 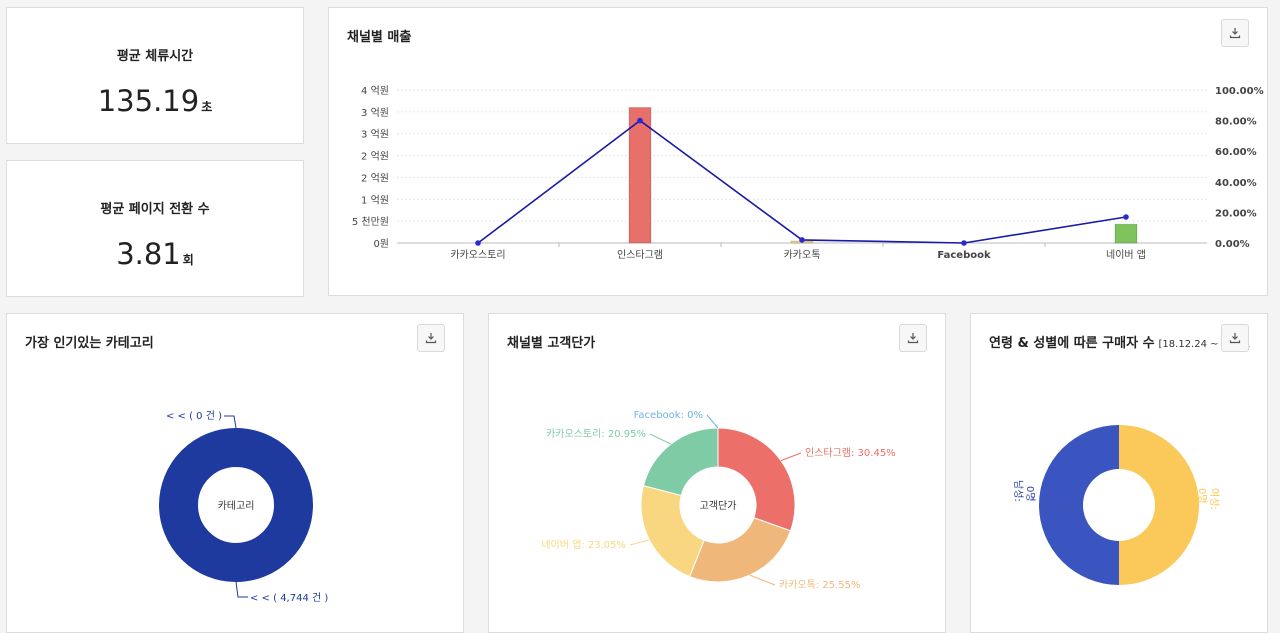 I want to click on y-left-tick-label: 1 억원, so click(x=375, y=200).